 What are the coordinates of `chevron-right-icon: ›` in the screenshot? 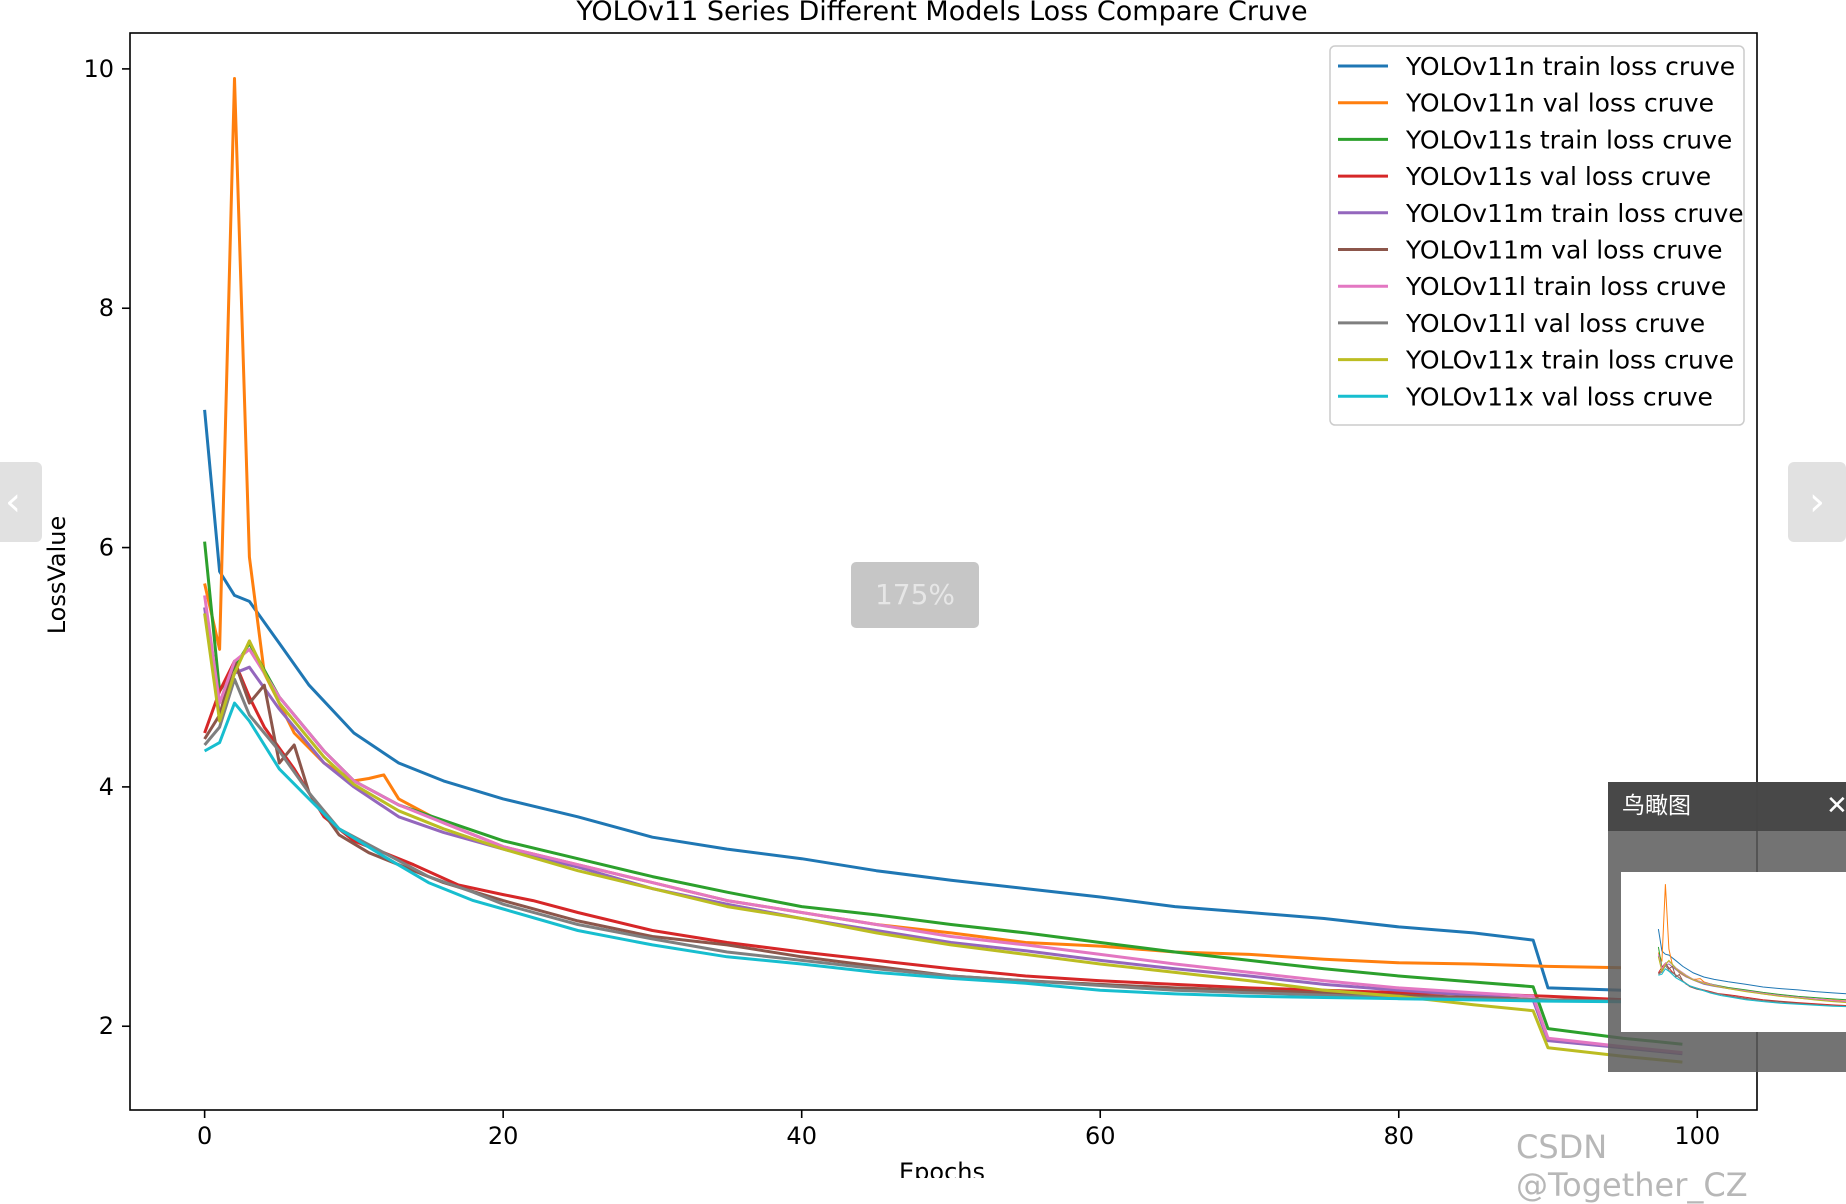 It's located at (1817, 502).